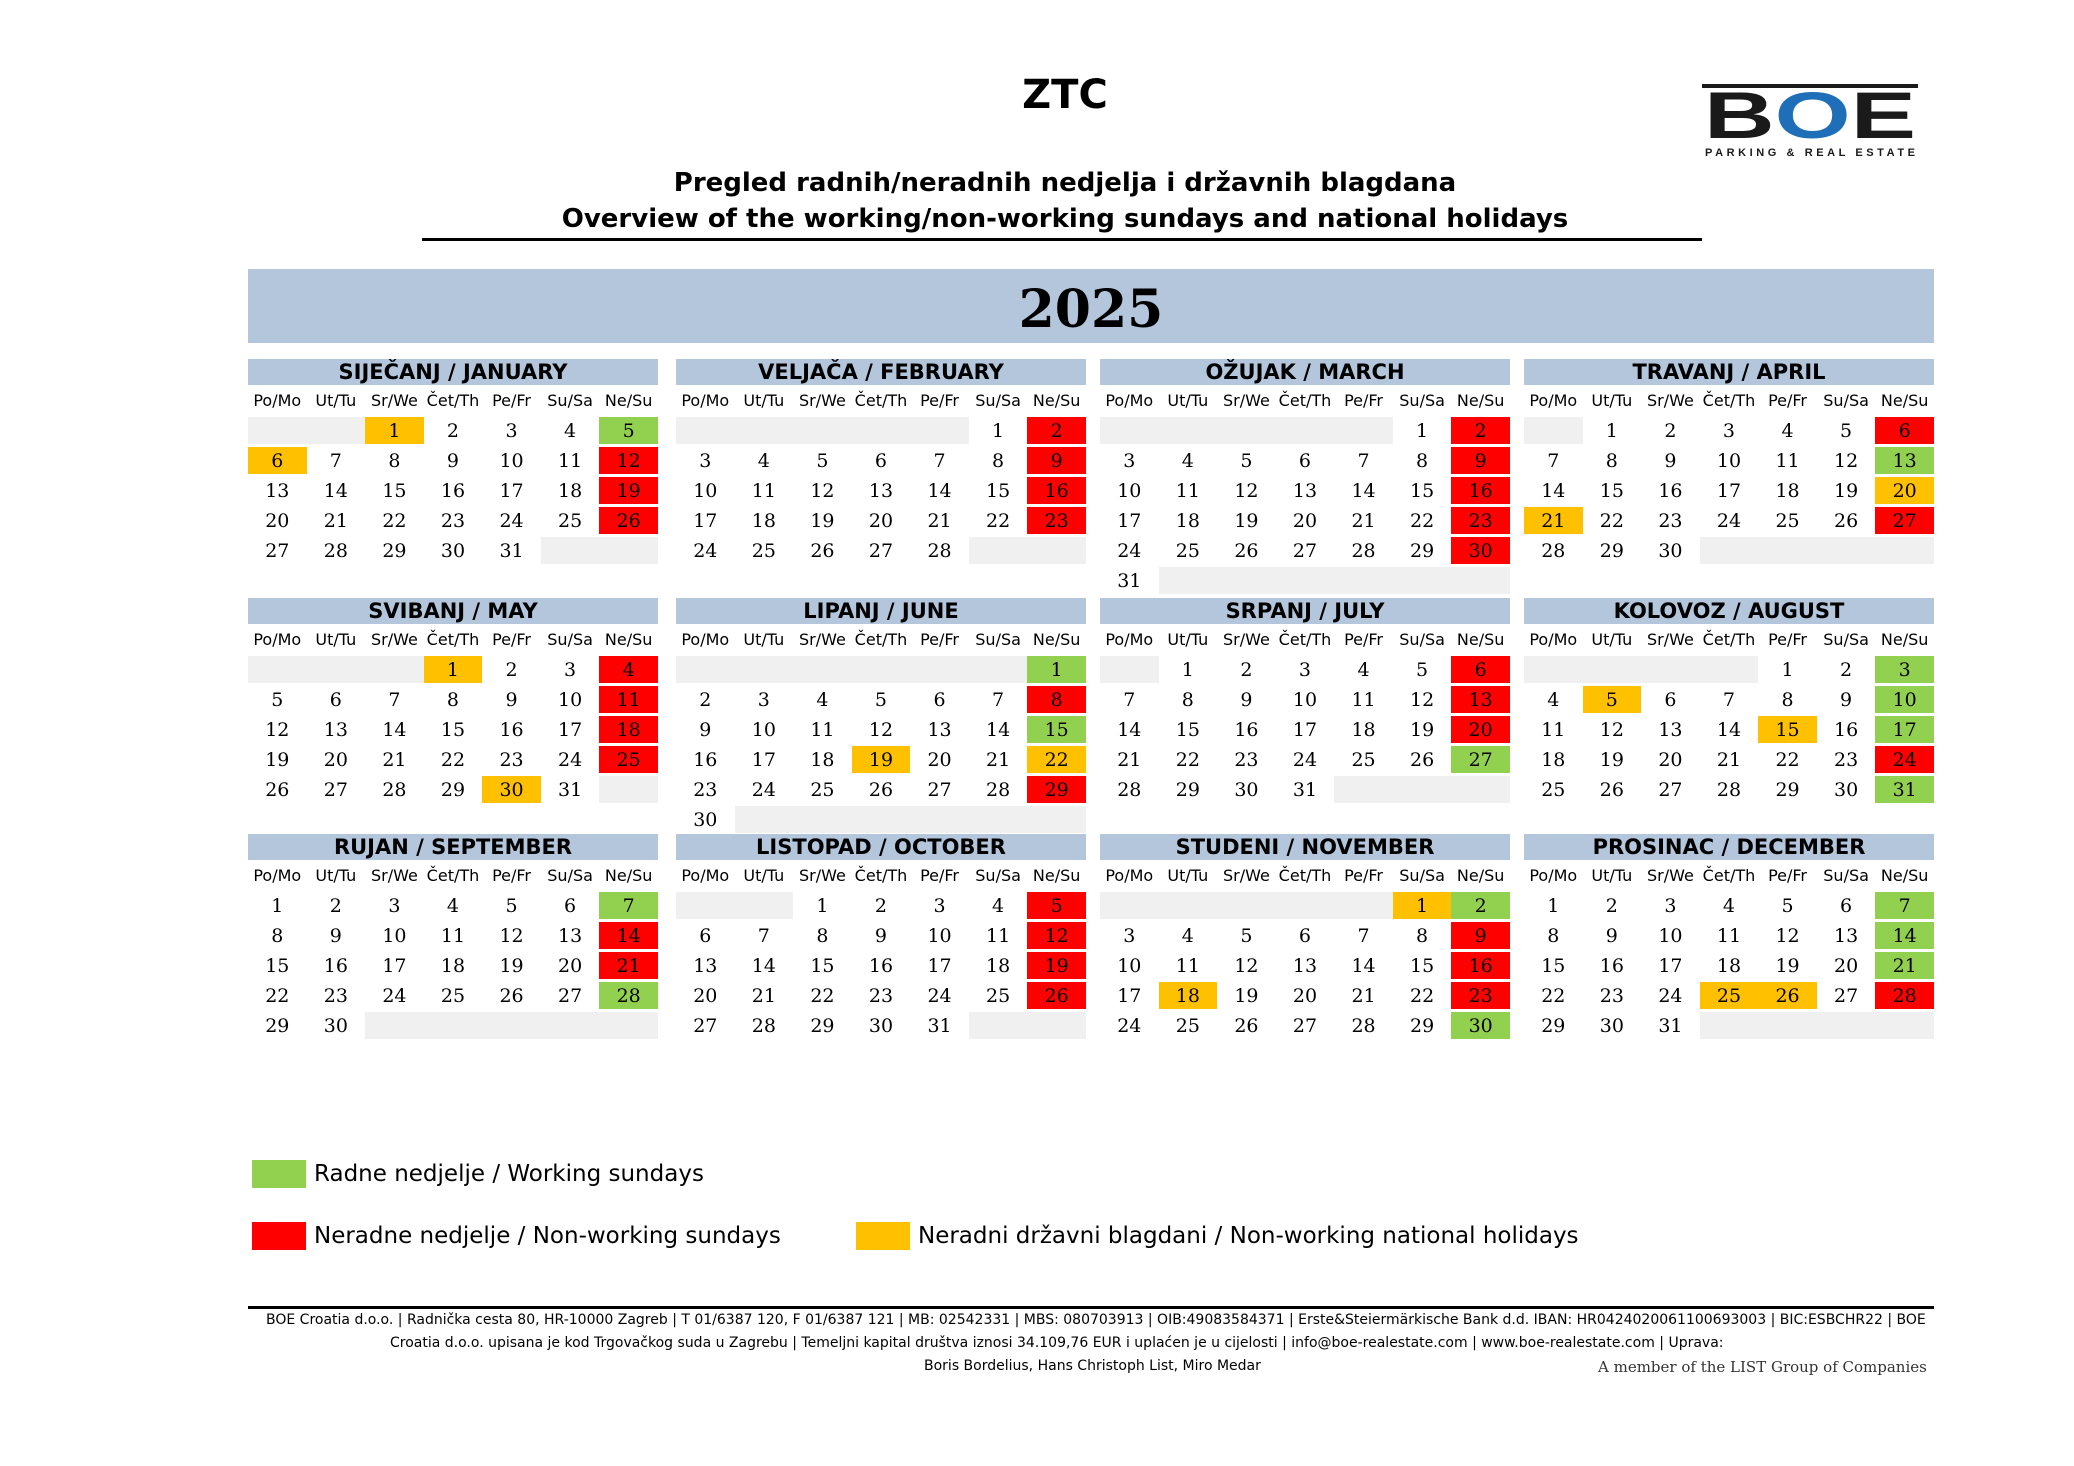 The width and height of the screenshot is (2074, 1466). What do you see at coordinates (1062, 239) in the screenshot?
I see `title-underline` at bounding box center [1062, 239].